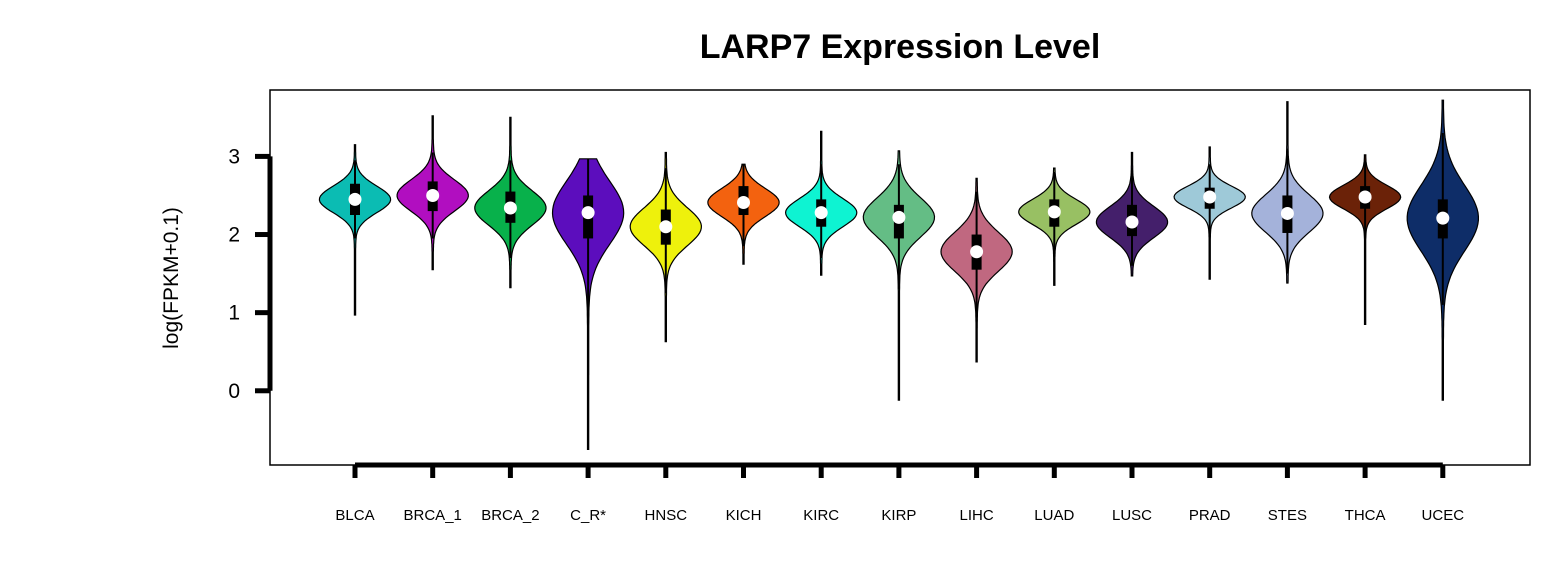 The image size is (1560, 586). I want to click on x-tick-label-brca-1: BRCA_1, so click(433, 515).